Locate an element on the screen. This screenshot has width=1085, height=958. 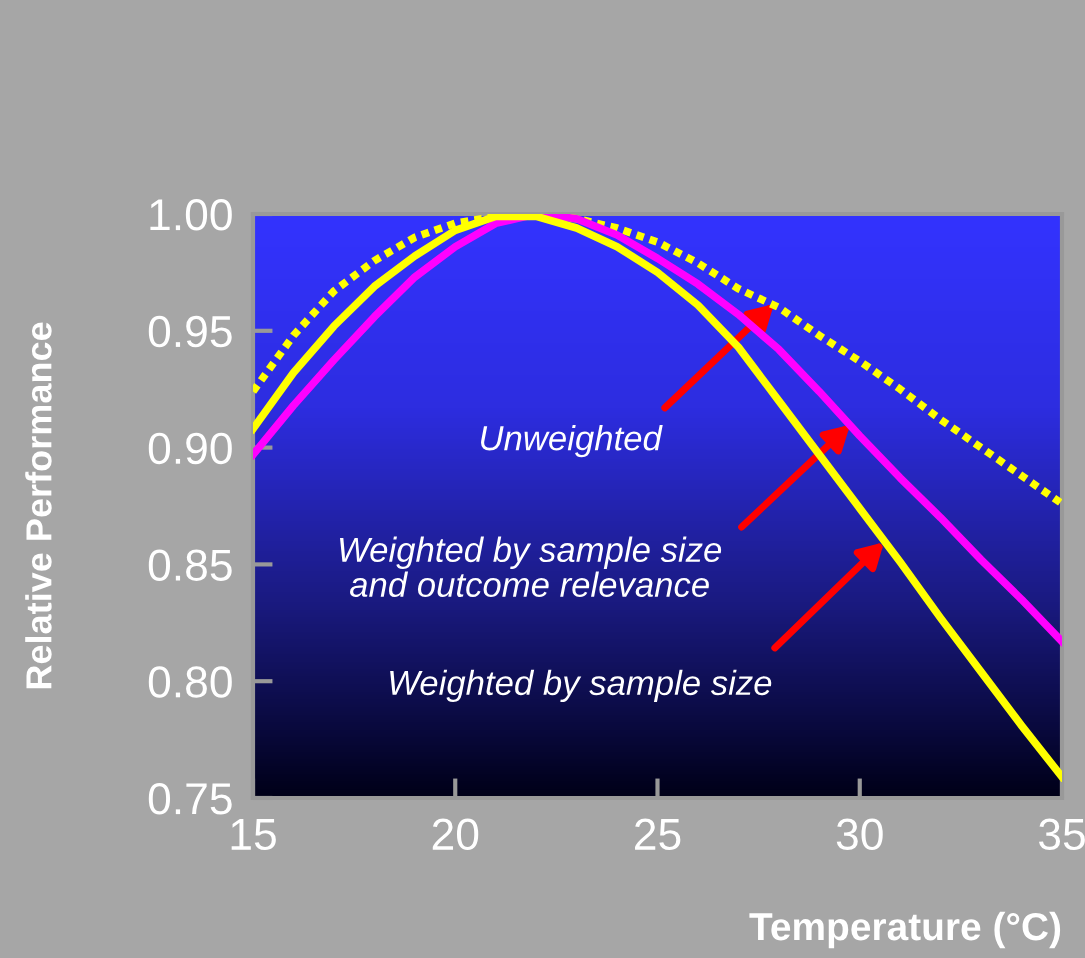
y-tick-label: 0.75 is located at coordinates (190, 799).